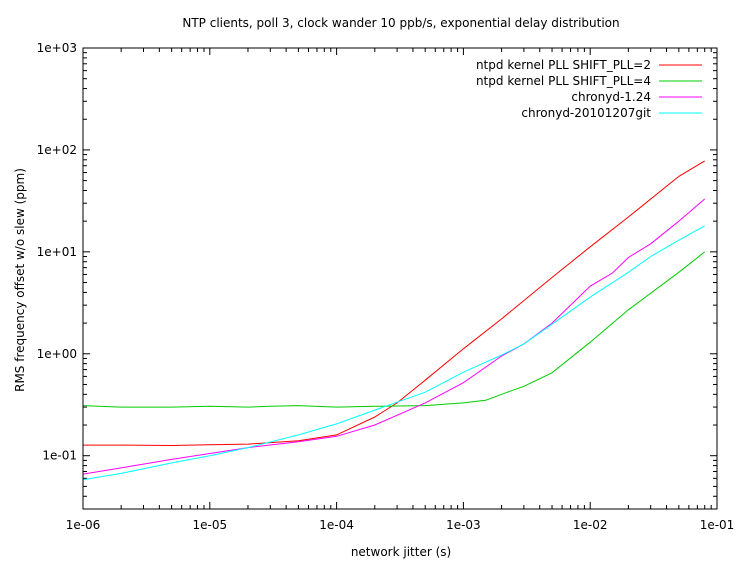 This screenshot has height=563, width=738. Describe the element at coordinates (57, 48) in the screenshot. I see `y-tick-label: 1e+03` at that location.